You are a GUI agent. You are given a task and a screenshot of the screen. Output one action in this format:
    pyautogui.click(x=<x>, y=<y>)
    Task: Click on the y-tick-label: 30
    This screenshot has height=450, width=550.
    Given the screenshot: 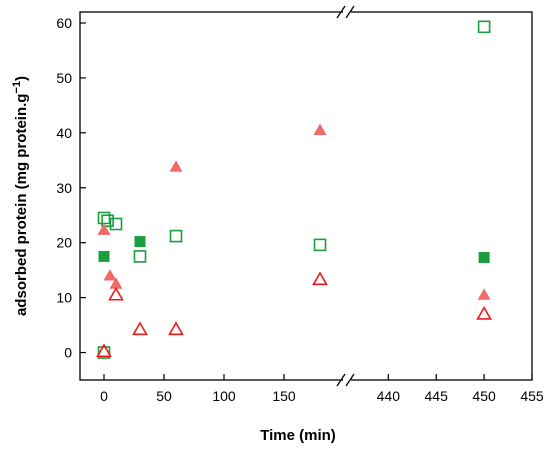 What is the action you would take?
    pyautogui.click(x=64, y=188)
    